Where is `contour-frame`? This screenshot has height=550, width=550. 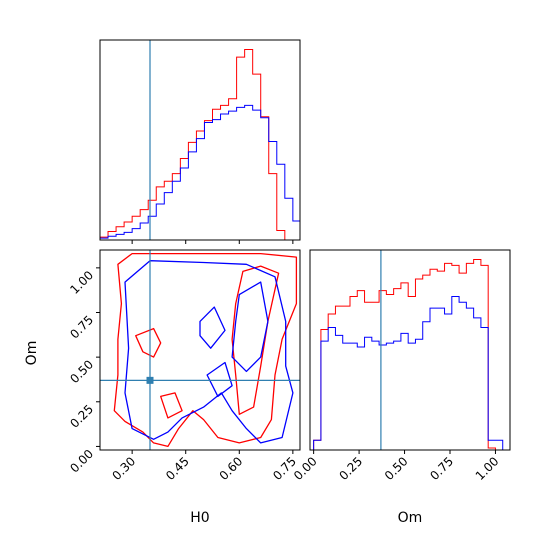
contour-frame is located at coordinates (200, 350).